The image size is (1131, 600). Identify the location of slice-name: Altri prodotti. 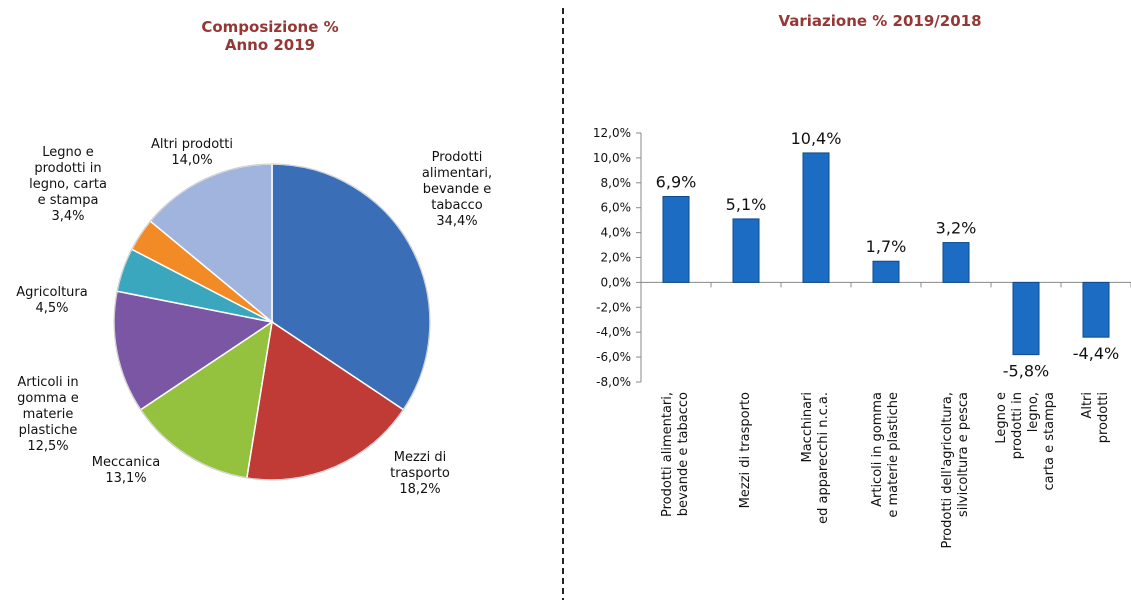
(192, 144).